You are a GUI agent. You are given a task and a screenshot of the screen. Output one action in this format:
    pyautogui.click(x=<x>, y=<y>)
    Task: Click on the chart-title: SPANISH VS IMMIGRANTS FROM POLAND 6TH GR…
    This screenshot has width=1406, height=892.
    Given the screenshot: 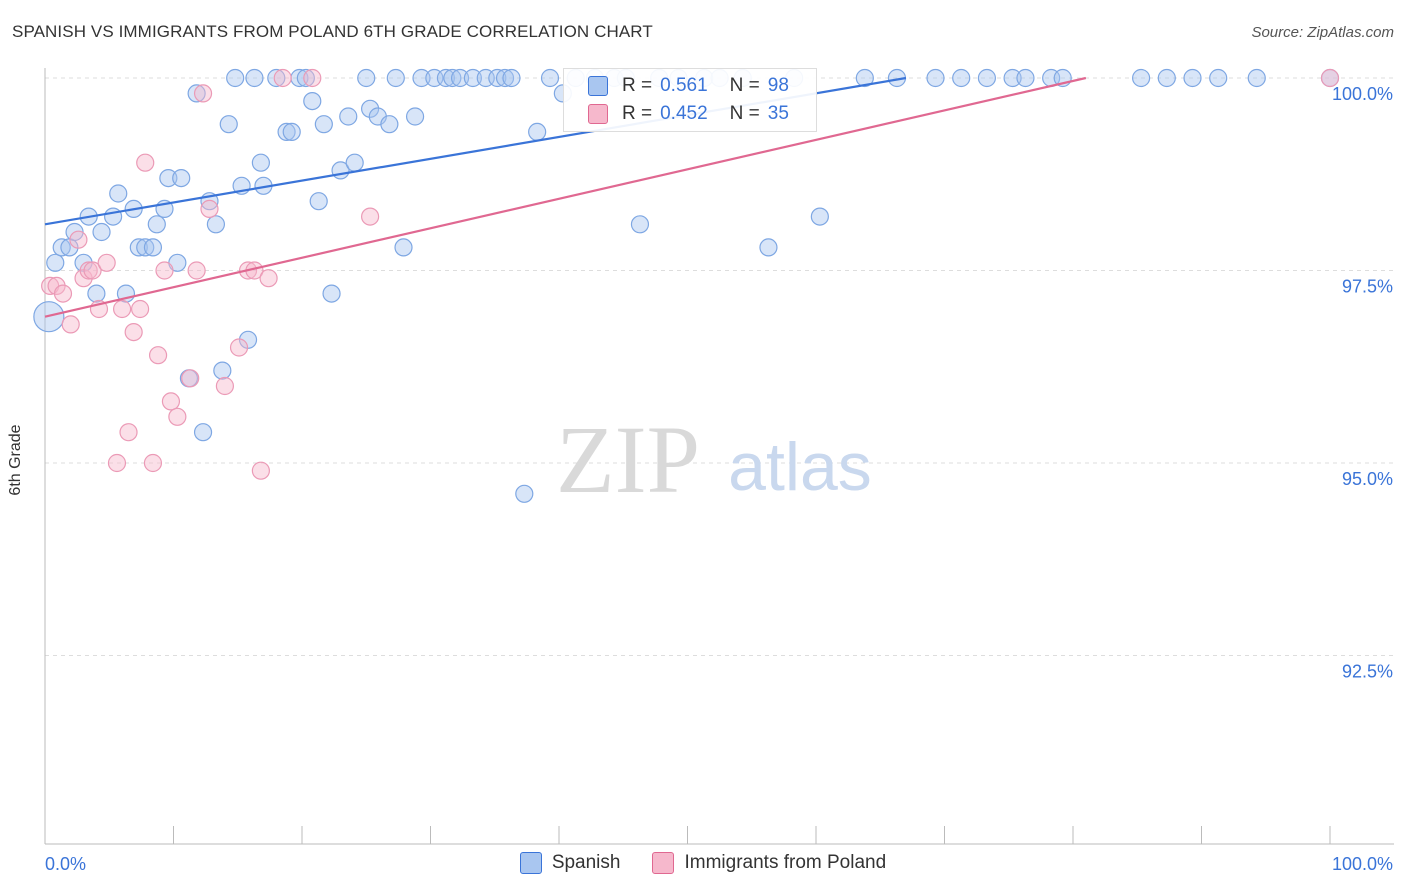 What is the action you would take?
    pyautogui.click(x=332, y=31)
    